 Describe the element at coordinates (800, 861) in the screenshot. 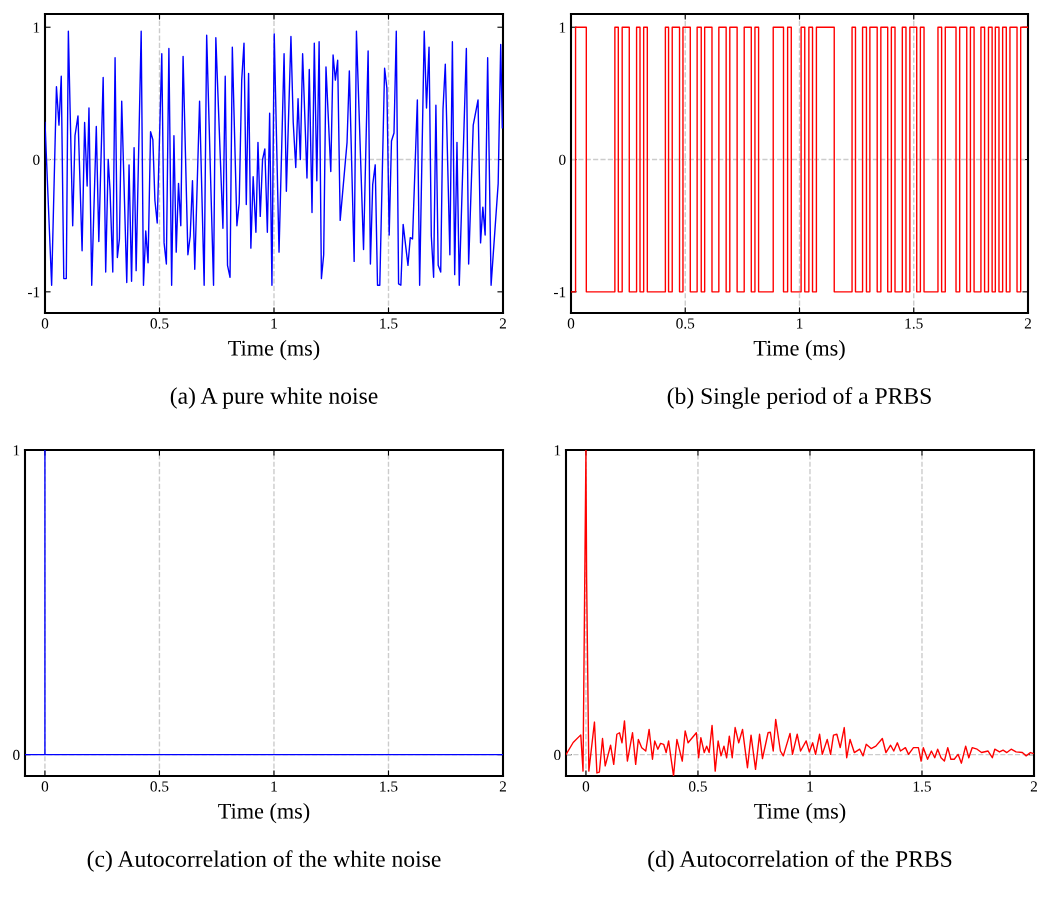

I see `text: (d) Autocorrelation of the PRBS` at that location.